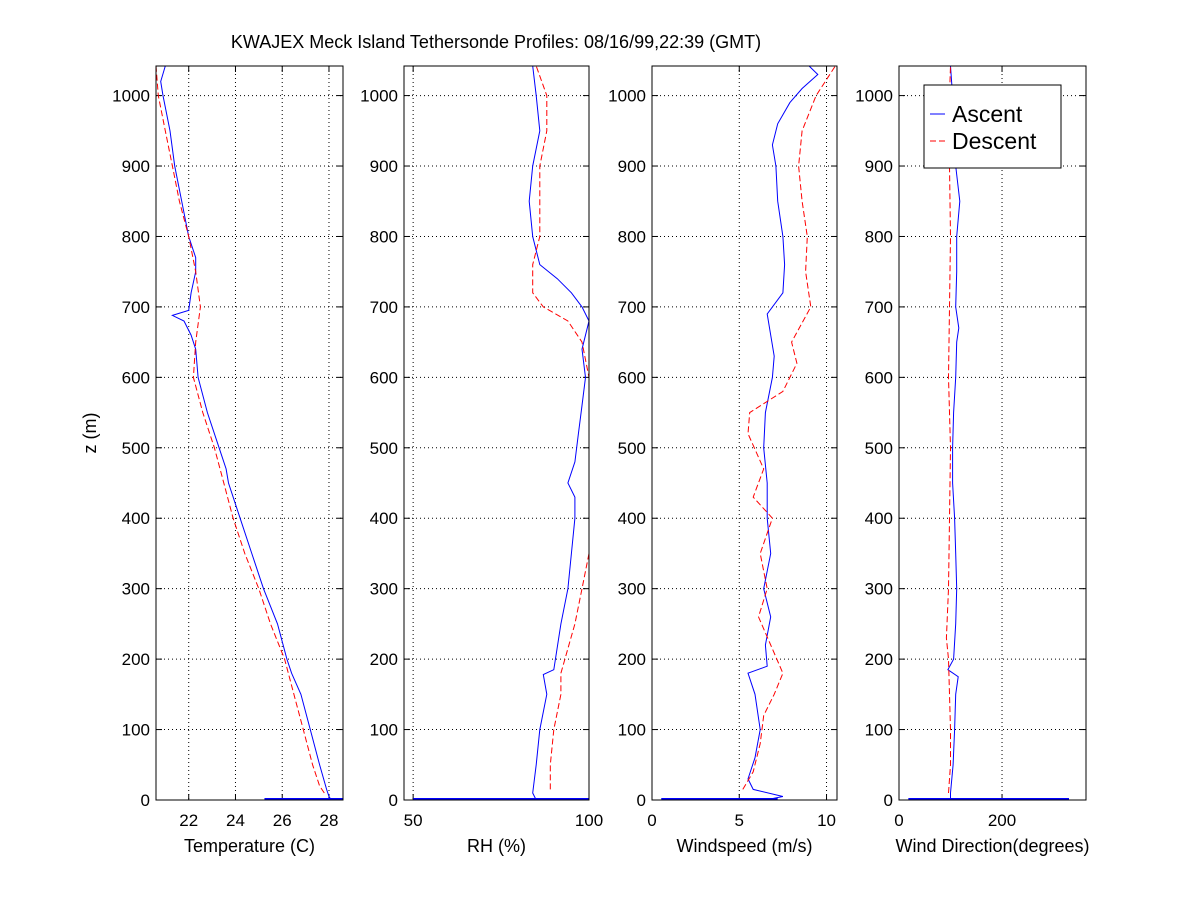 Image resolution: width=1200 pixels, height=900 pixels. I want to click on x-tick-label: 24, so click(235, 820).